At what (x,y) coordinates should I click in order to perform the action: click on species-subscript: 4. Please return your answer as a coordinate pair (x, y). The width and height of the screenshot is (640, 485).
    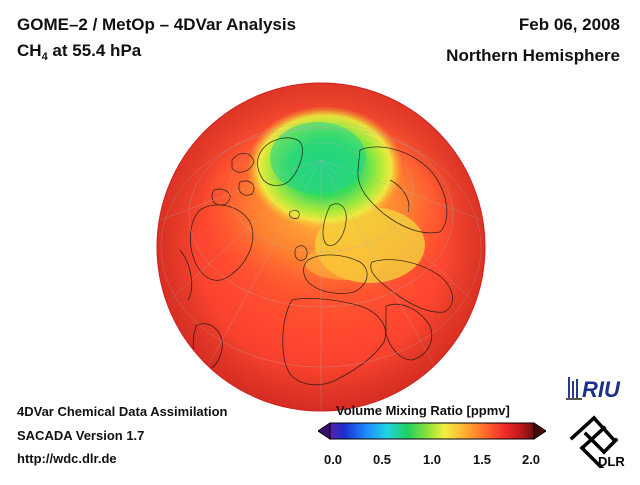
    Looking at the image, I should click on (44, 57).